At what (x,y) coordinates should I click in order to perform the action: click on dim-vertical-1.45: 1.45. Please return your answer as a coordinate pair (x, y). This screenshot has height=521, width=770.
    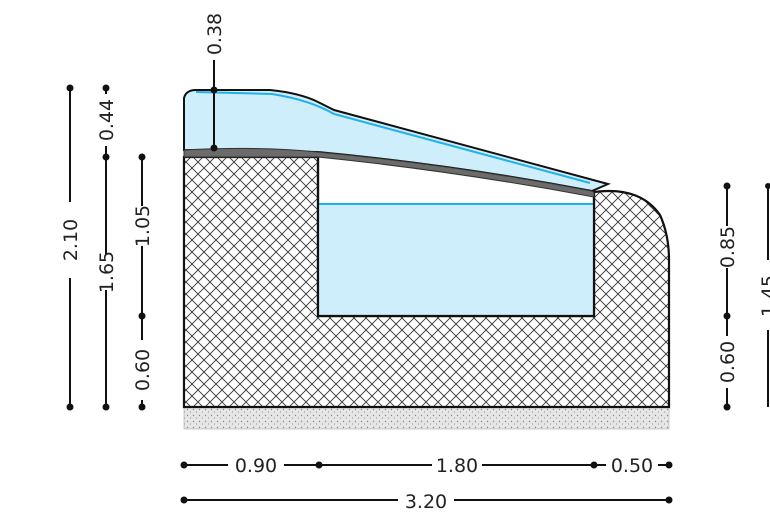
    Looking at the image, I should click on (764, 295).